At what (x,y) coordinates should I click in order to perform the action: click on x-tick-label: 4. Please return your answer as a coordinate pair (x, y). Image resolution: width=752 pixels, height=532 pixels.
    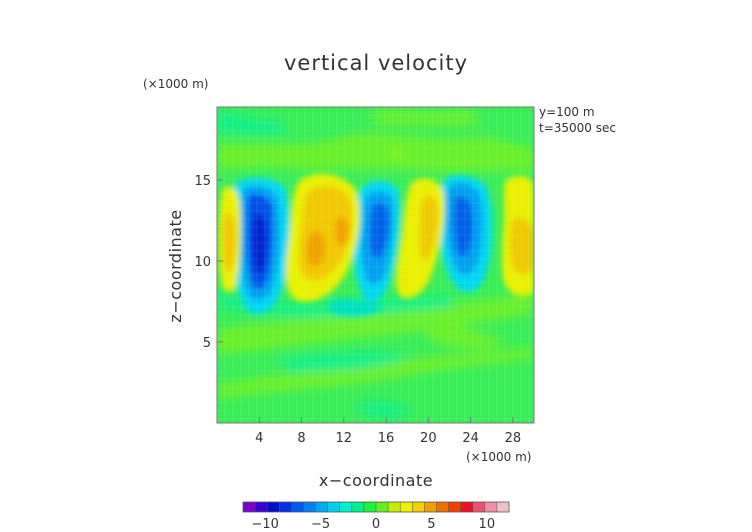
    Looking at the image, I should click on (259, 438).